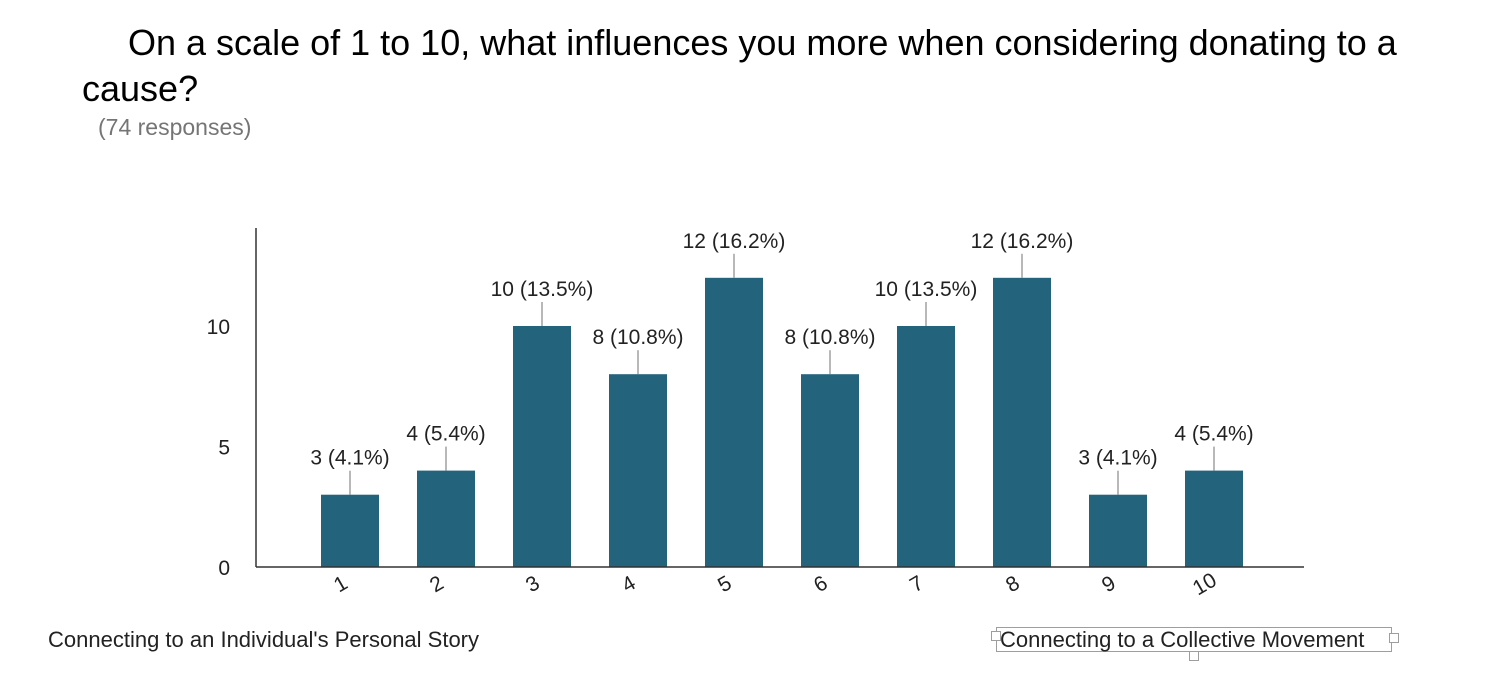 The image size is (1486, 686). I want to click on scale-high-label-box: Connecting to a Collective Movement, so click(1195, 644).